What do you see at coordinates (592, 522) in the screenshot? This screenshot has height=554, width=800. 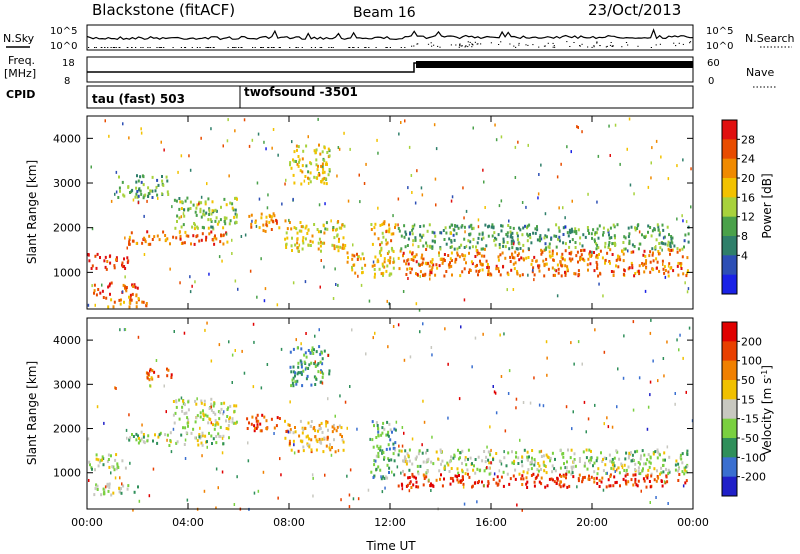 I see `x-tick-label: 20:00` at bounding box center [592, 522].